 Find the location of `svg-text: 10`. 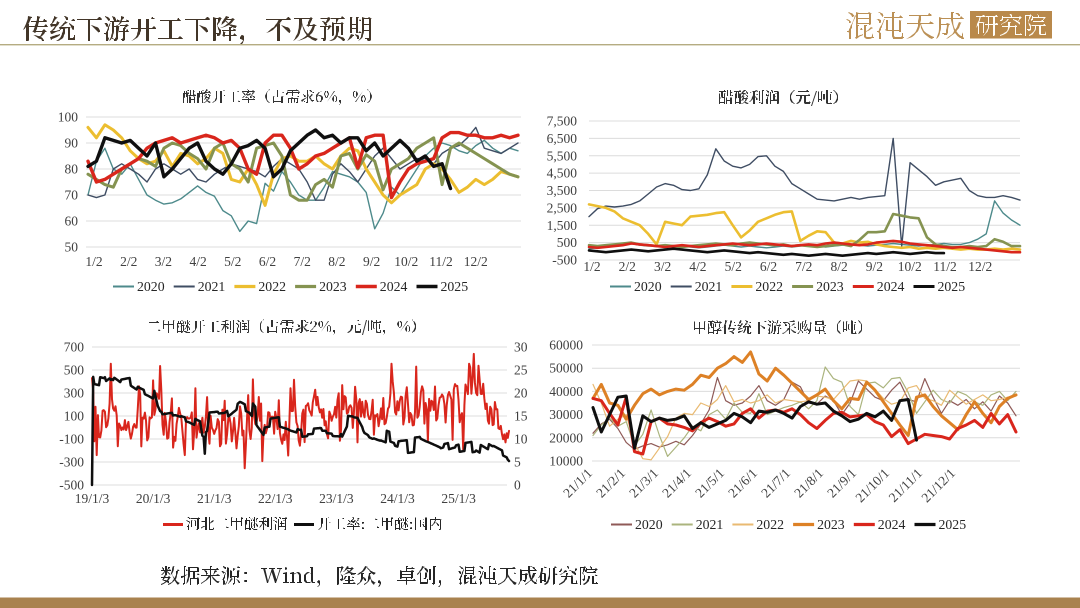

svg-text: 10 is located at coordinates (521, 439).